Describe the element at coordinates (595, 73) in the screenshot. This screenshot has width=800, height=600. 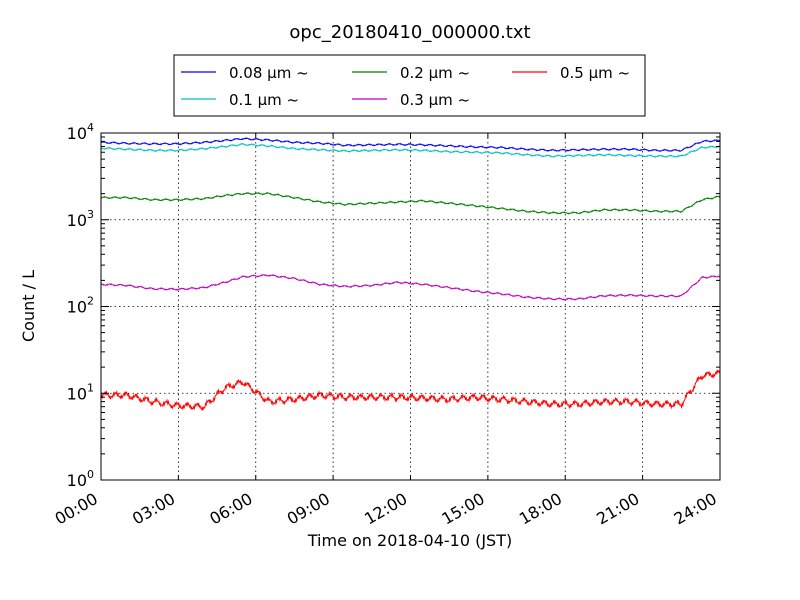
I see `legend-label: 0.5 µm ~` at that location.